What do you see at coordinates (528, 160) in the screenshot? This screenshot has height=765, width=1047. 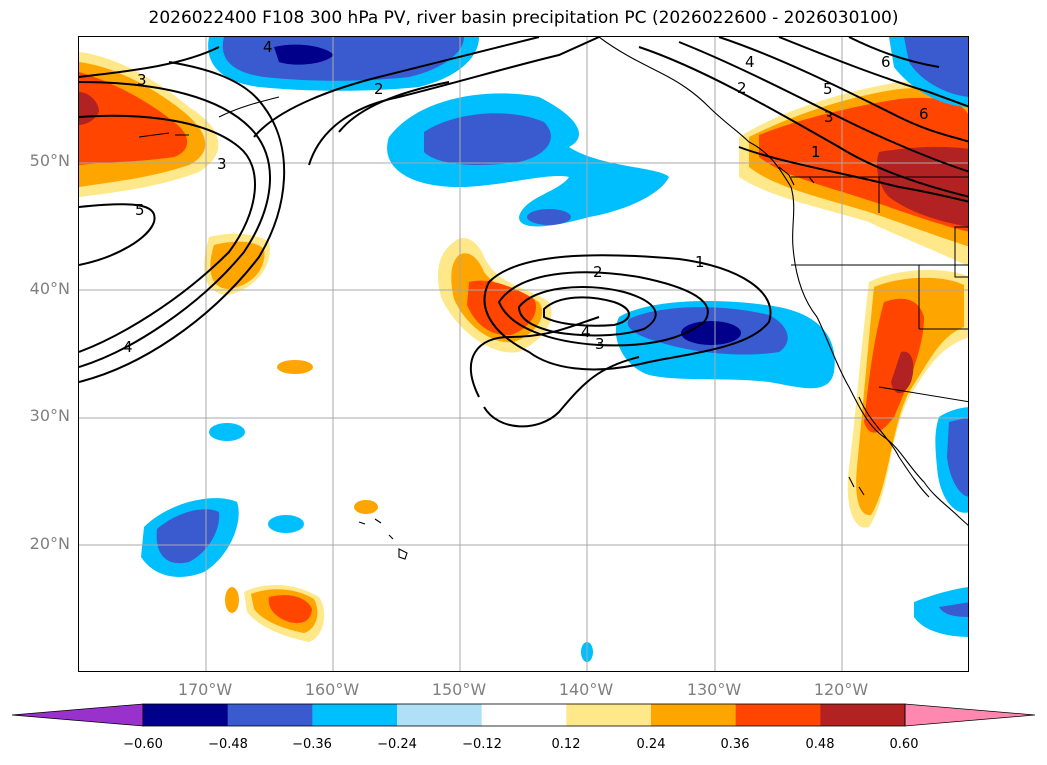 I see `negative-anomaly-gulf` at bounding box center [528, 160].